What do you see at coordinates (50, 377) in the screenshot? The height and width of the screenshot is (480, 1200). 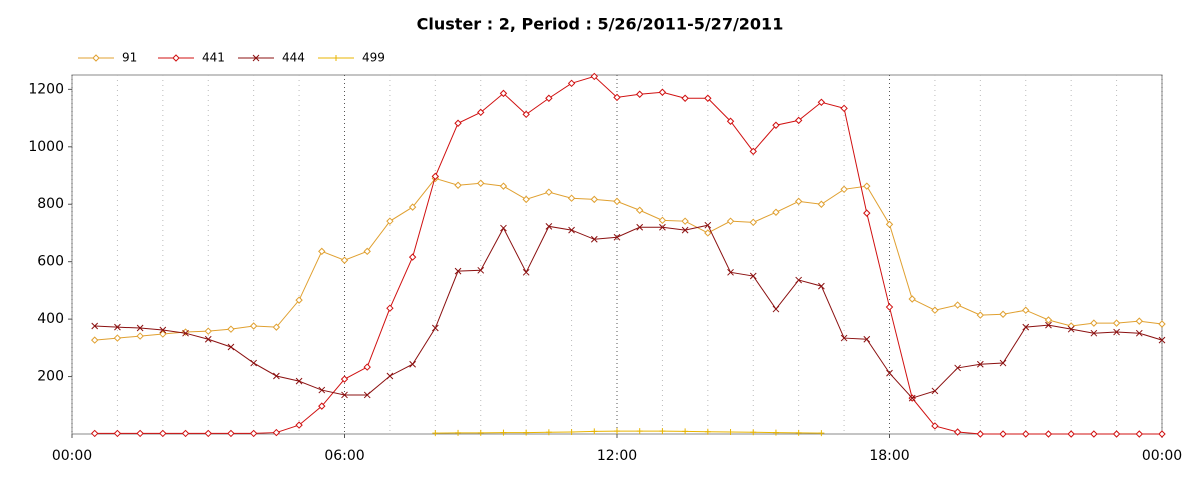 I see `y-tick-label: 200` at bounding box center [50, 377].